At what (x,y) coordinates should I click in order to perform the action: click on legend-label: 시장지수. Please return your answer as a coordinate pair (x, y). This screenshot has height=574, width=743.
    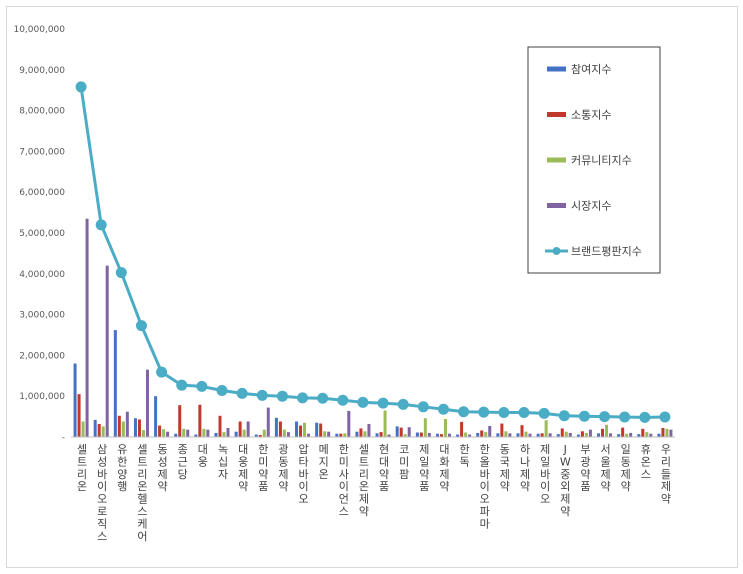
    Looking at the image, I should click on (591, 206).